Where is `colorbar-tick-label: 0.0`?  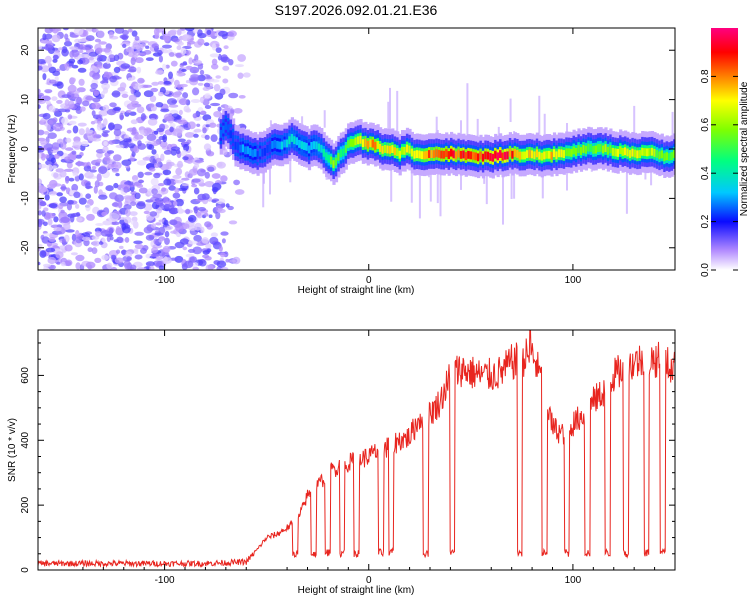 colorbar-tick-label: 0.0 is located at coordinates (705, 270).